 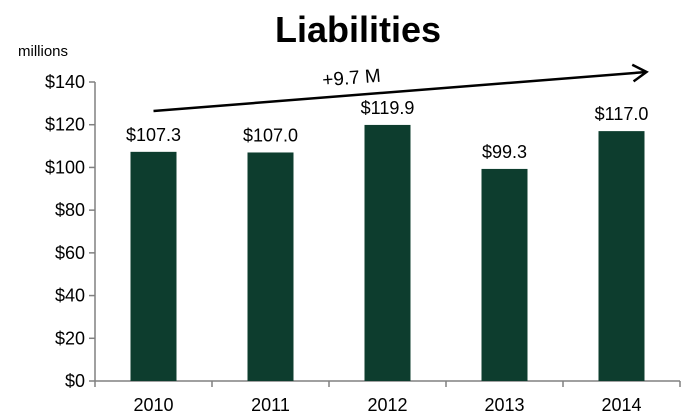 I want to click on x-tick-label-2012: 2012, so click(x=387, y=405).